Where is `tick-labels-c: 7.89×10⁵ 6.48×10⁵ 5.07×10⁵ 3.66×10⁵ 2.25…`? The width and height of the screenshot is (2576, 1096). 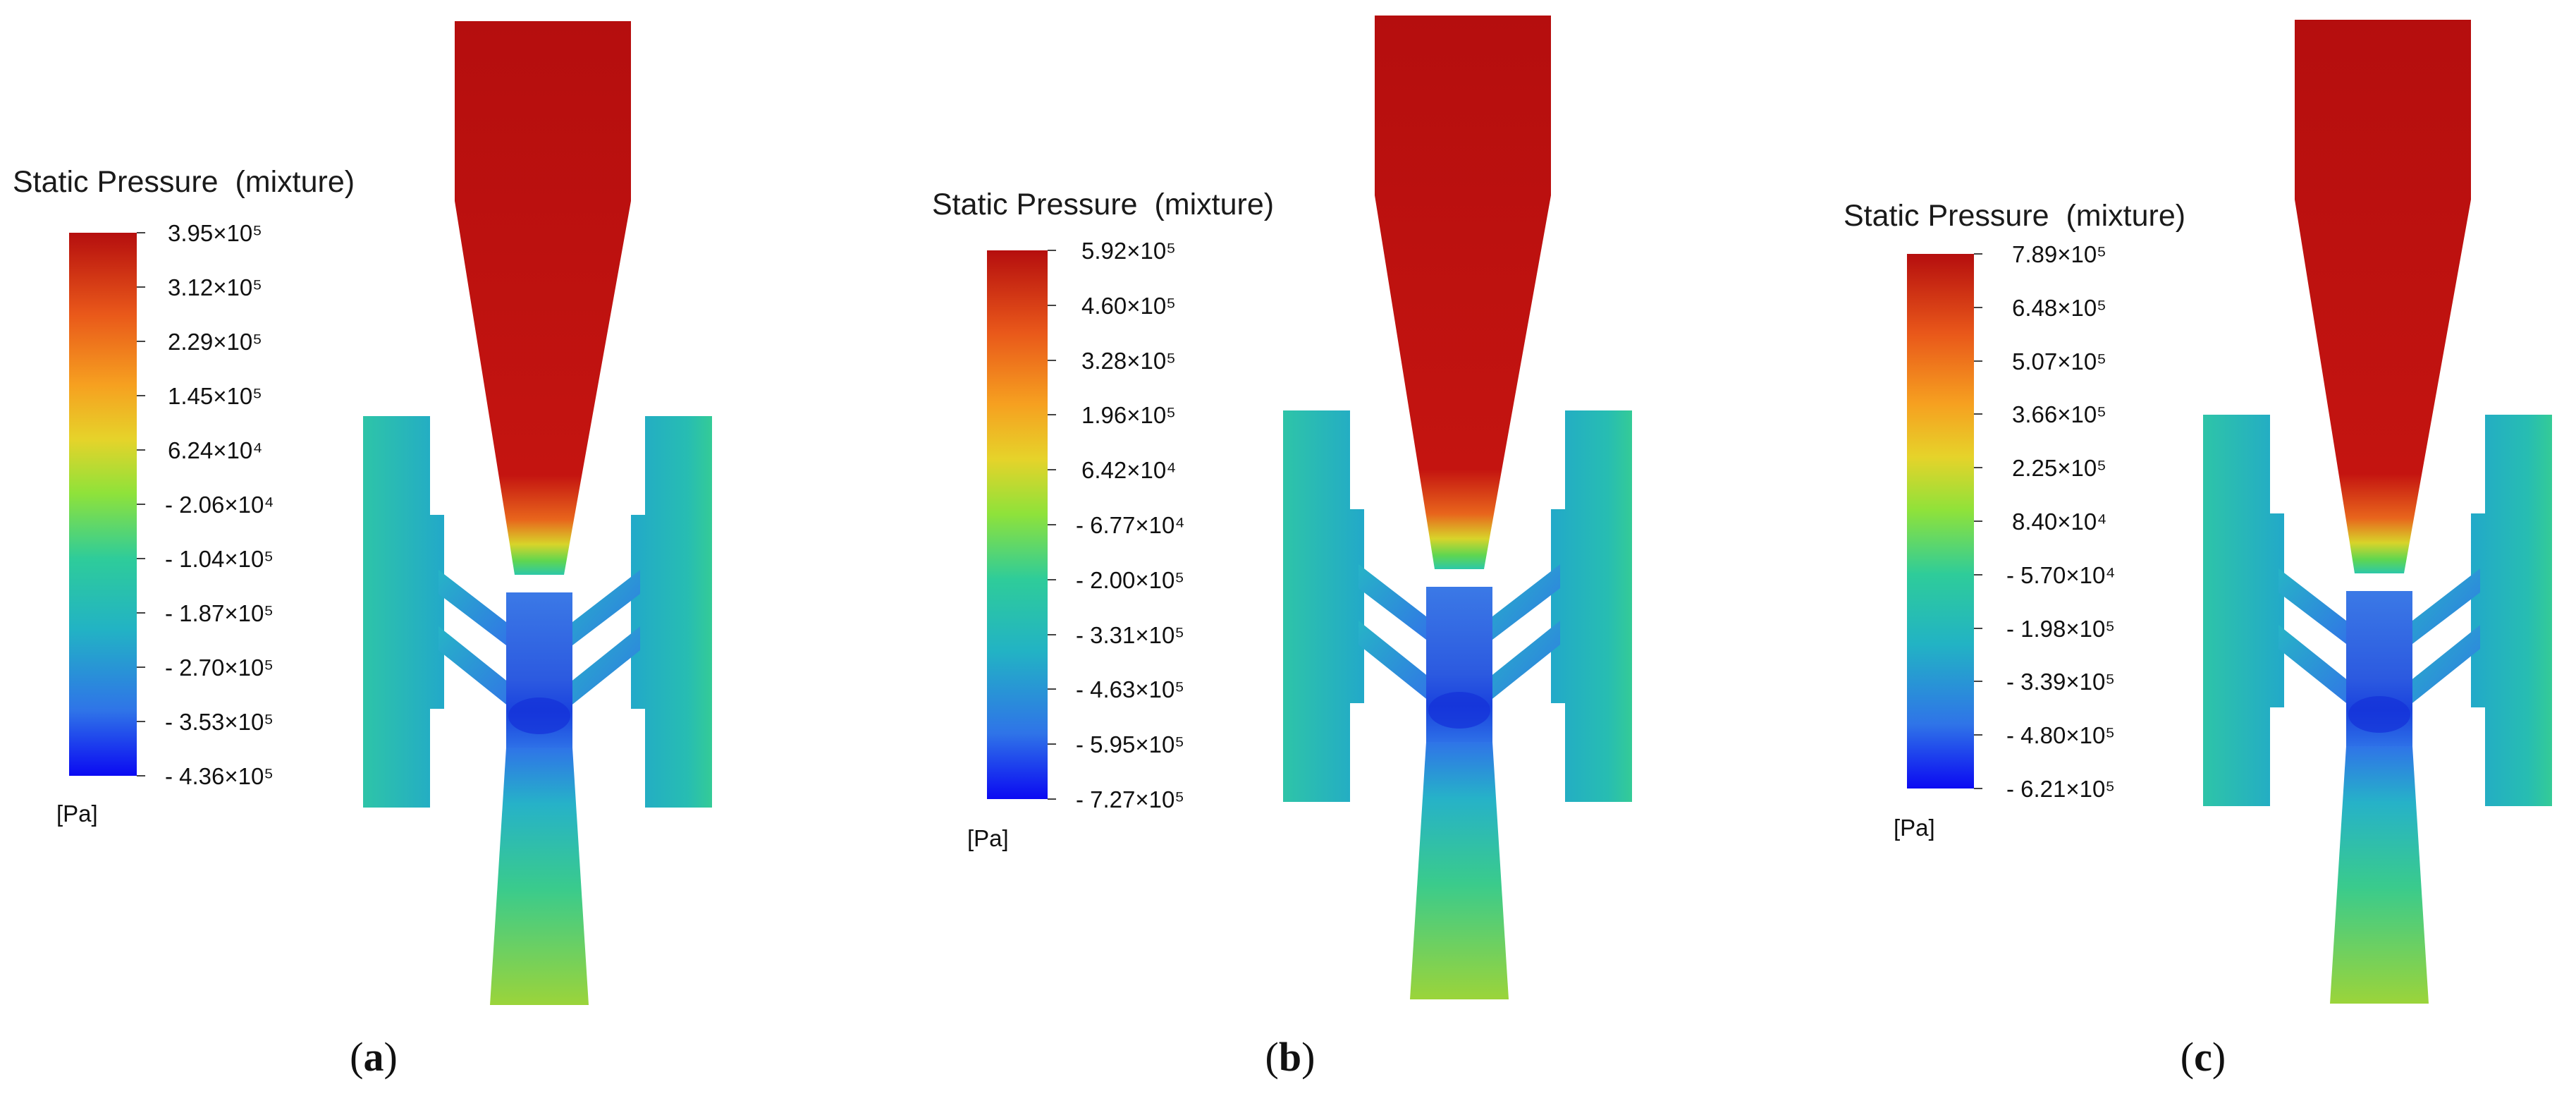 tick-labels-c: 7.89×10⁵ 6.48×10⁵ 5.07×10⁵ 3.66×10⁵ 2.25… is located at coordinates (2061, 521).